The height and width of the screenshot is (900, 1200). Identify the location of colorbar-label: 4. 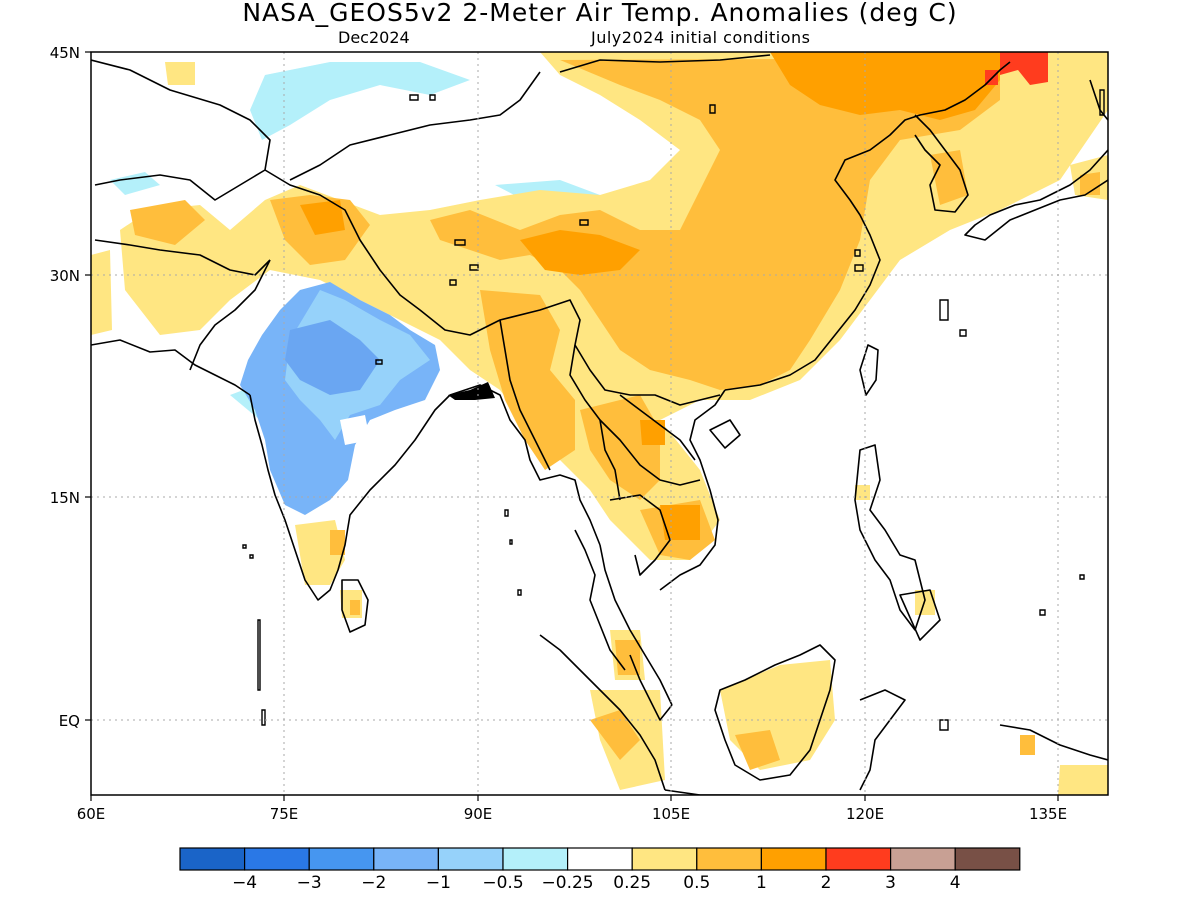
(955, 883).